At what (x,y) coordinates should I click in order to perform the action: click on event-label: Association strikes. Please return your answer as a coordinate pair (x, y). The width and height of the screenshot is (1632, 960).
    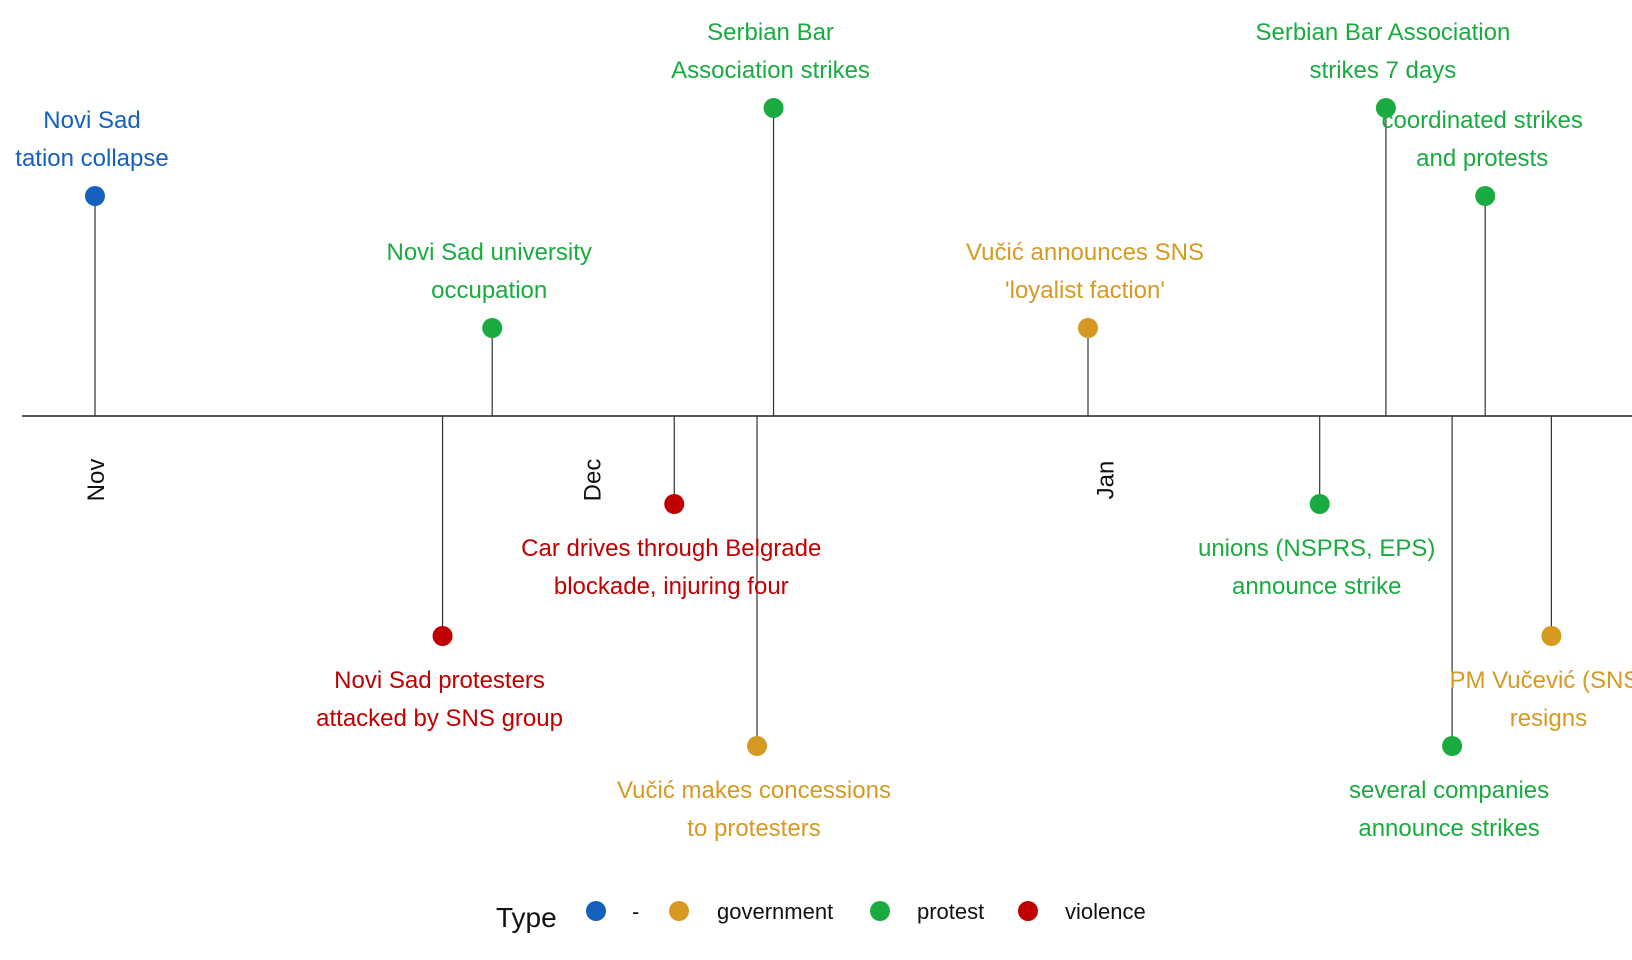
    Looking at the image, I should click on (770, 70).